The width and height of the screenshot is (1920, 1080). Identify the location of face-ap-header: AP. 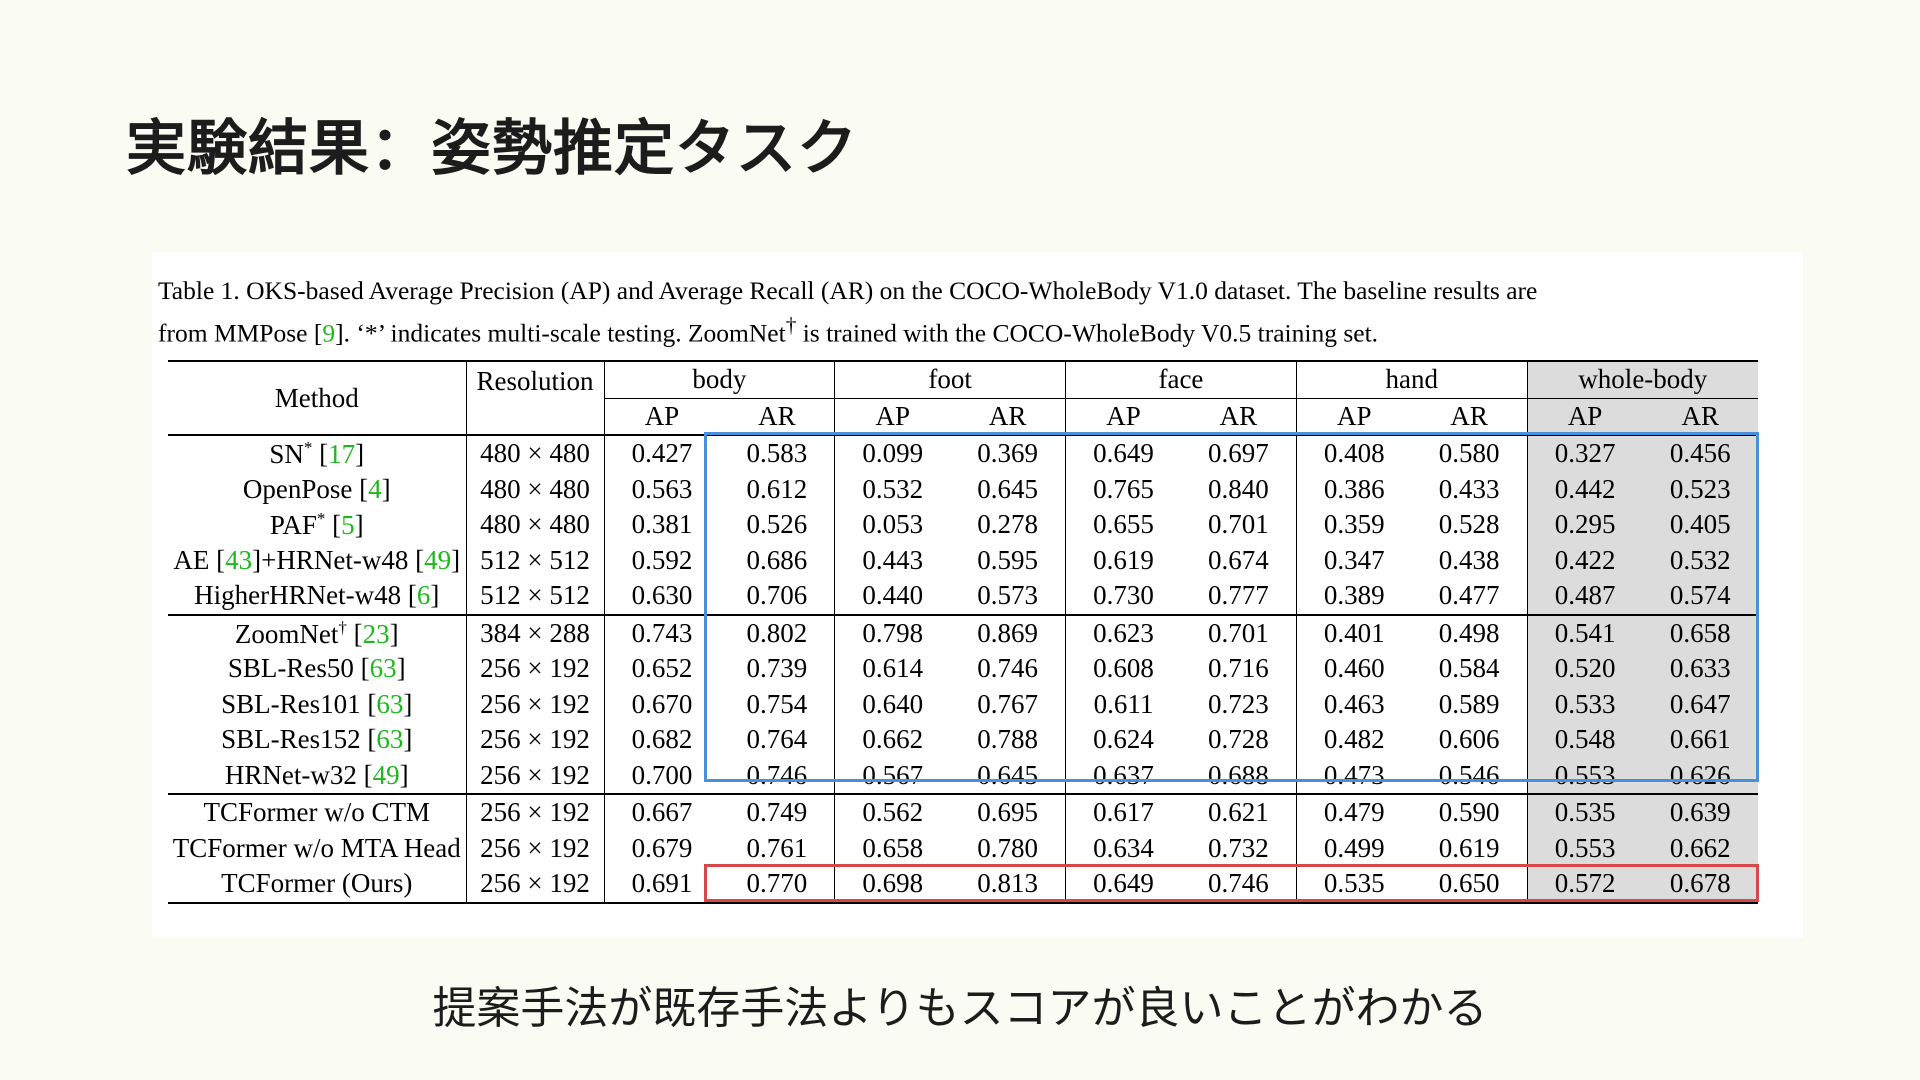
(1123, 417).